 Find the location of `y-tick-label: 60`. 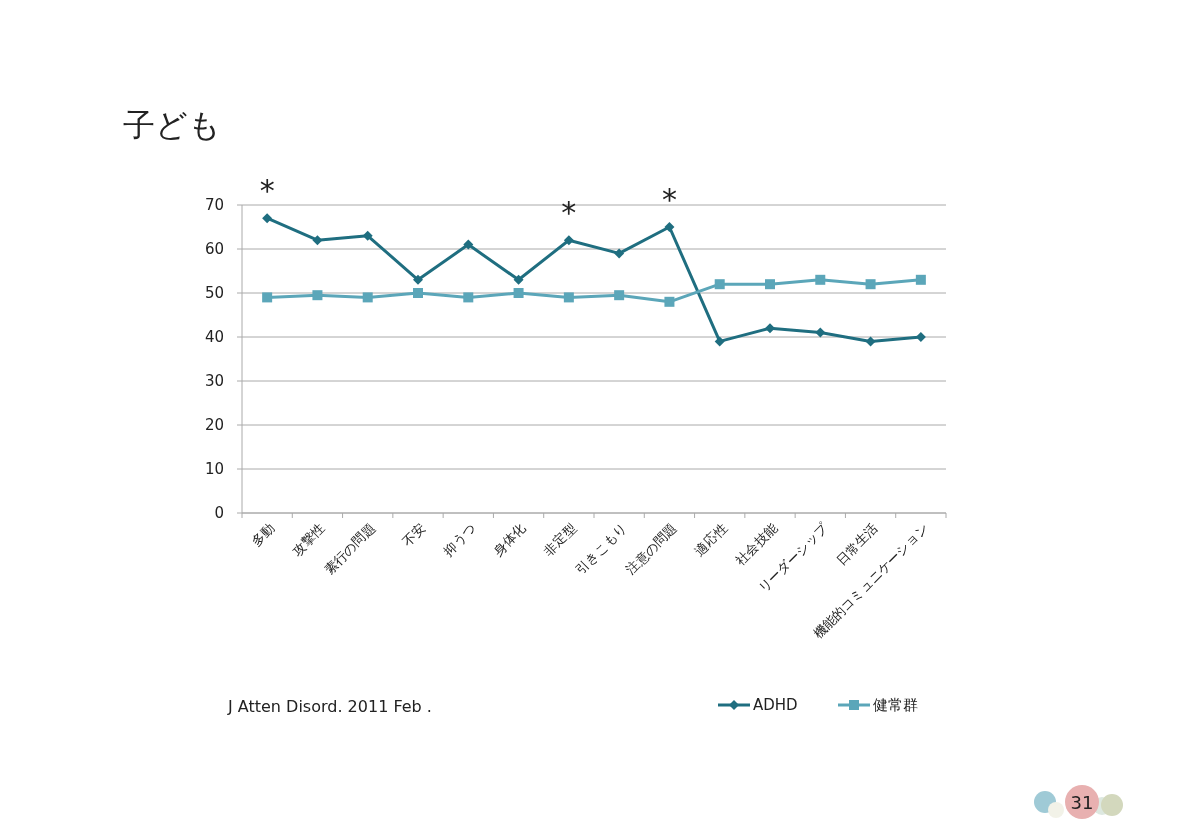

y-tick-label: 60 is located at coordinates (214, 249).